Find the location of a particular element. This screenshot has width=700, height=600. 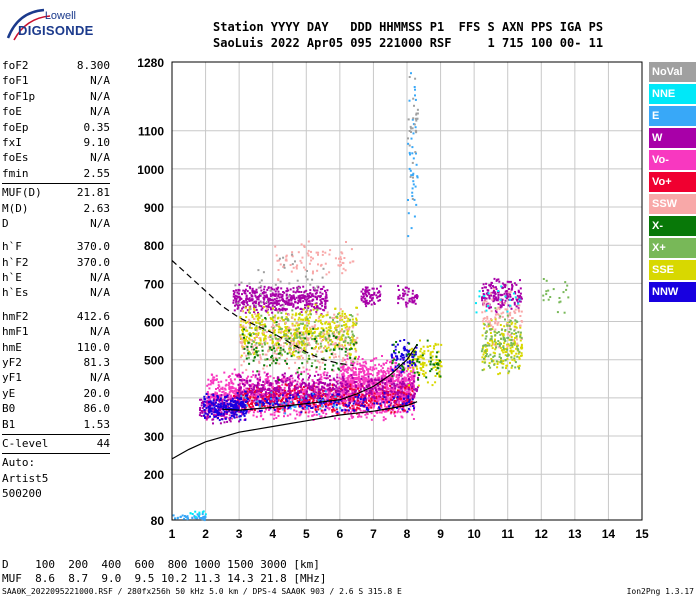

param-value: 110.0 is located at coordinates (93, 347).